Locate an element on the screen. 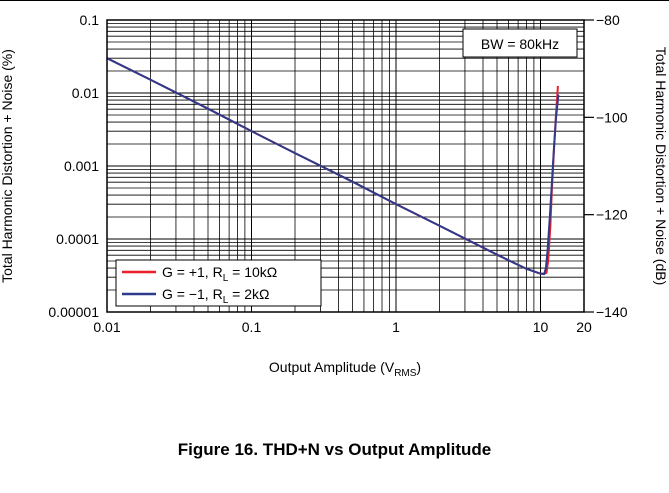 This screenshot has height=493, width=669. annotation-text: BW = 80kHz is located at coordinates (520, 44).